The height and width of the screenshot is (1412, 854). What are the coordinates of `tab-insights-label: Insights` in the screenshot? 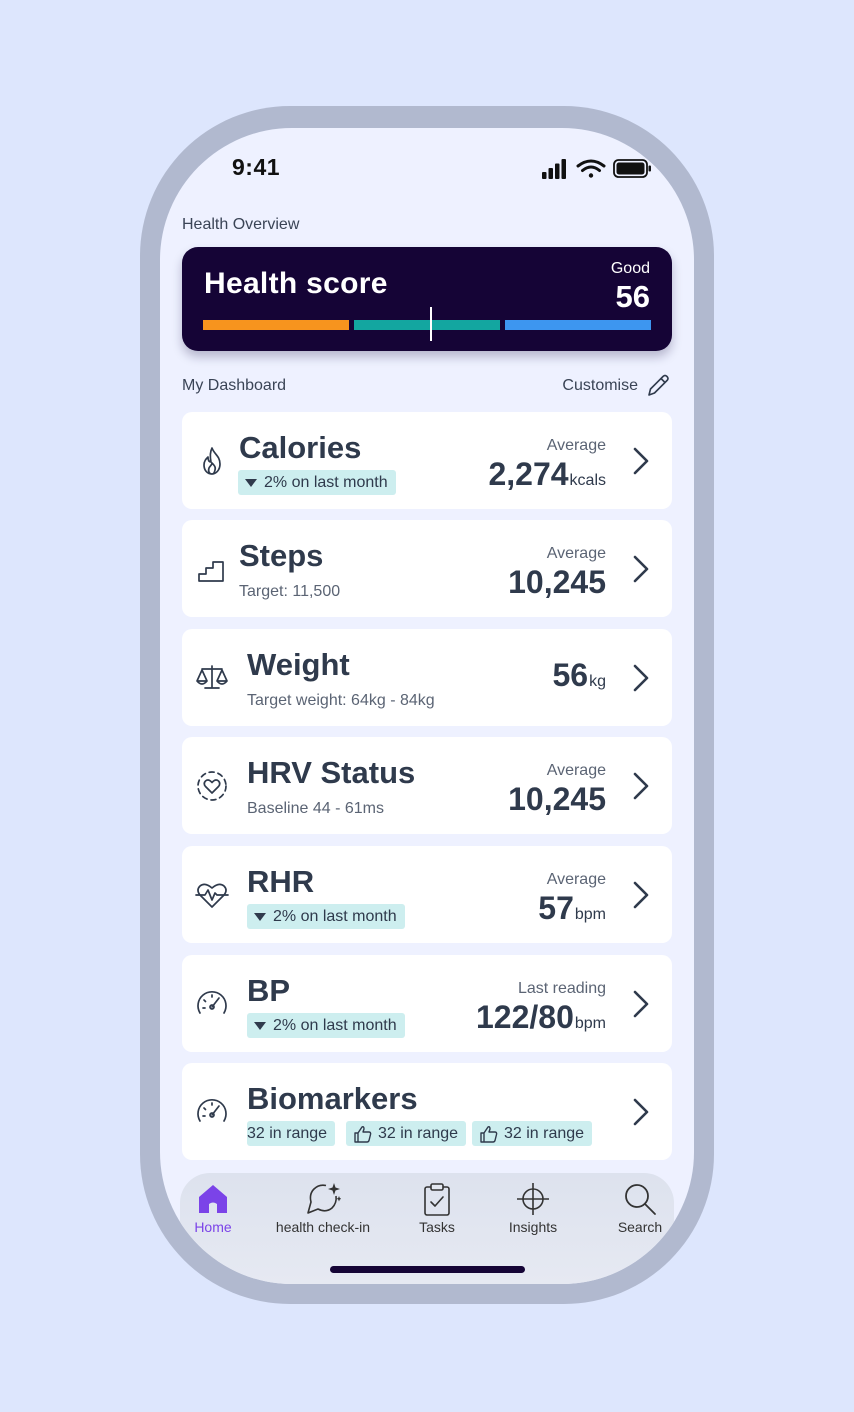 It's located at (533, 1227).